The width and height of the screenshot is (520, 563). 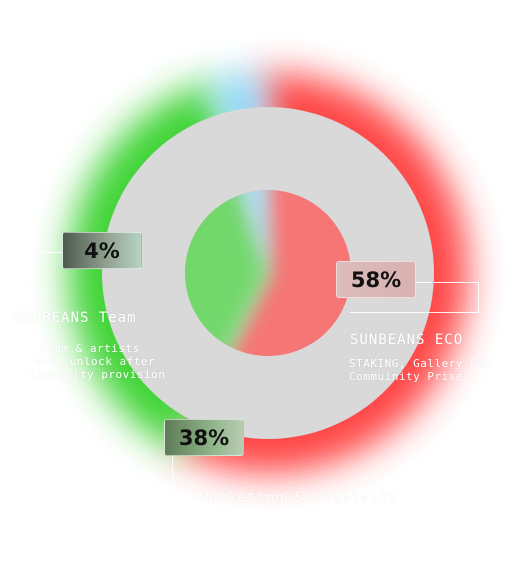 I want to click on team-value-badge: 4%, so click(x=102, y=250).